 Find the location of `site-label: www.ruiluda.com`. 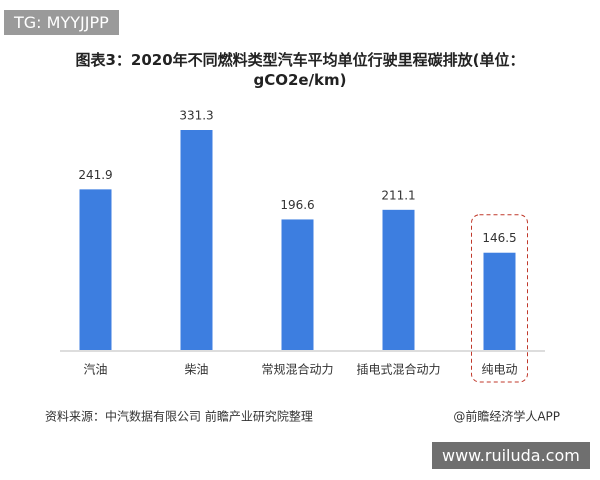

site-label: www.ruiluda.com is located at coordinates (511, 455).